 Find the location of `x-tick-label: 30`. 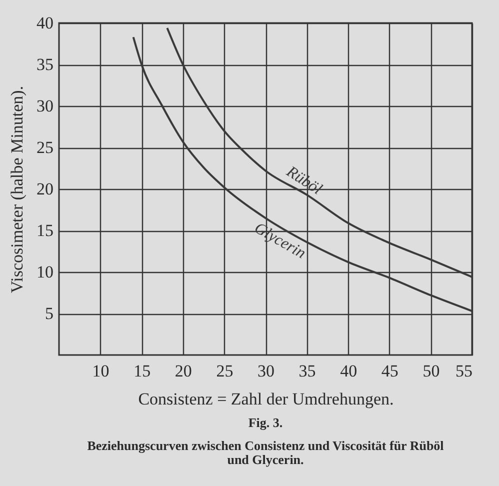

x-tick-label: 30 is located at coordinates (266, 371).